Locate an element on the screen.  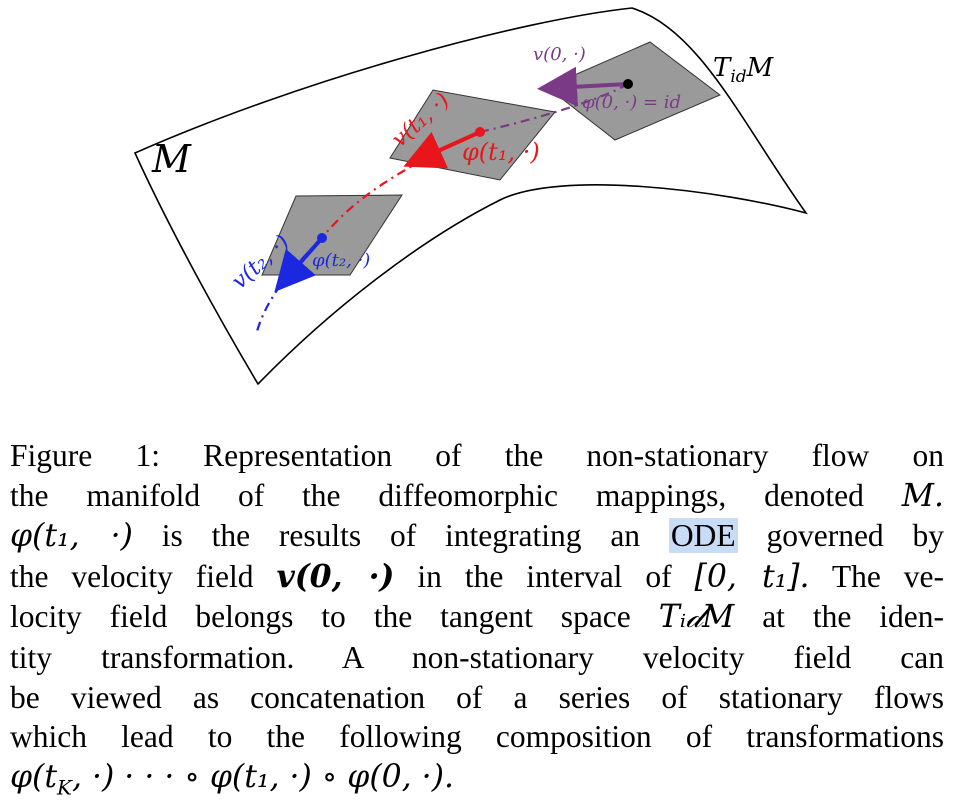
caption-text: is the results of integrating an is located at coordinates (401, 536).